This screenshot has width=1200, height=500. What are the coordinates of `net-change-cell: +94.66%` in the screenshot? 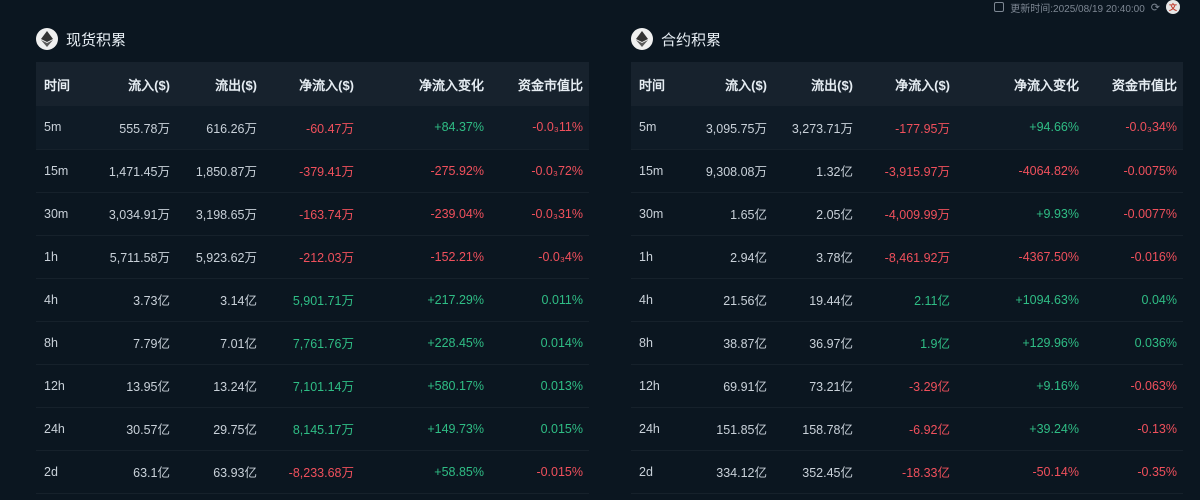 It's located at (1054, 127).